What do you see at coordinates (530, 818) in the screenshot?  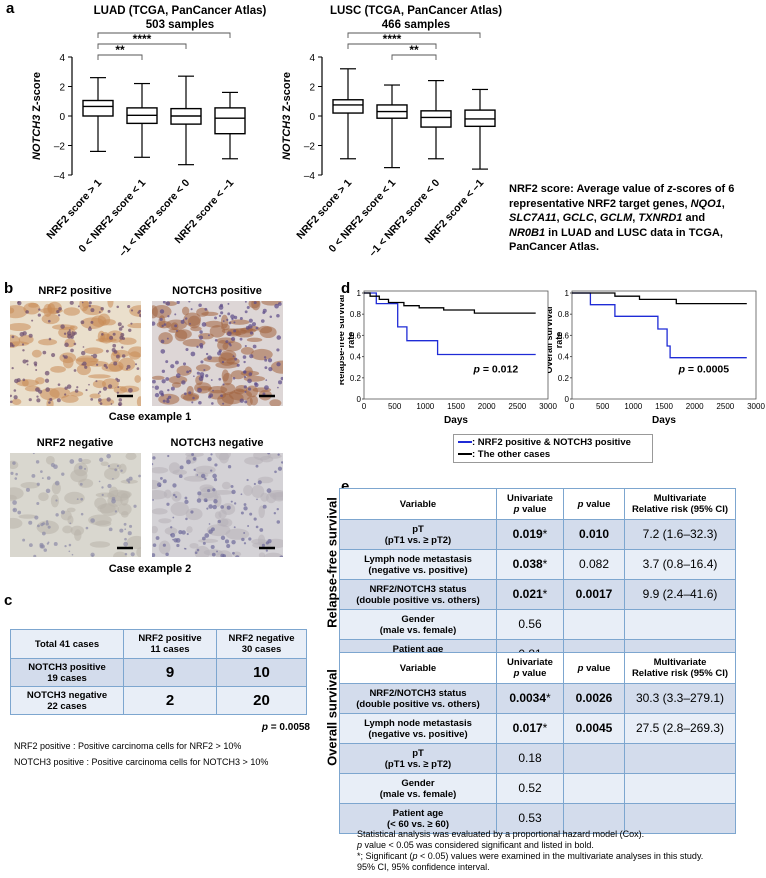 I see `cell-univariate: 0.53` at bounding box center [530, 818].